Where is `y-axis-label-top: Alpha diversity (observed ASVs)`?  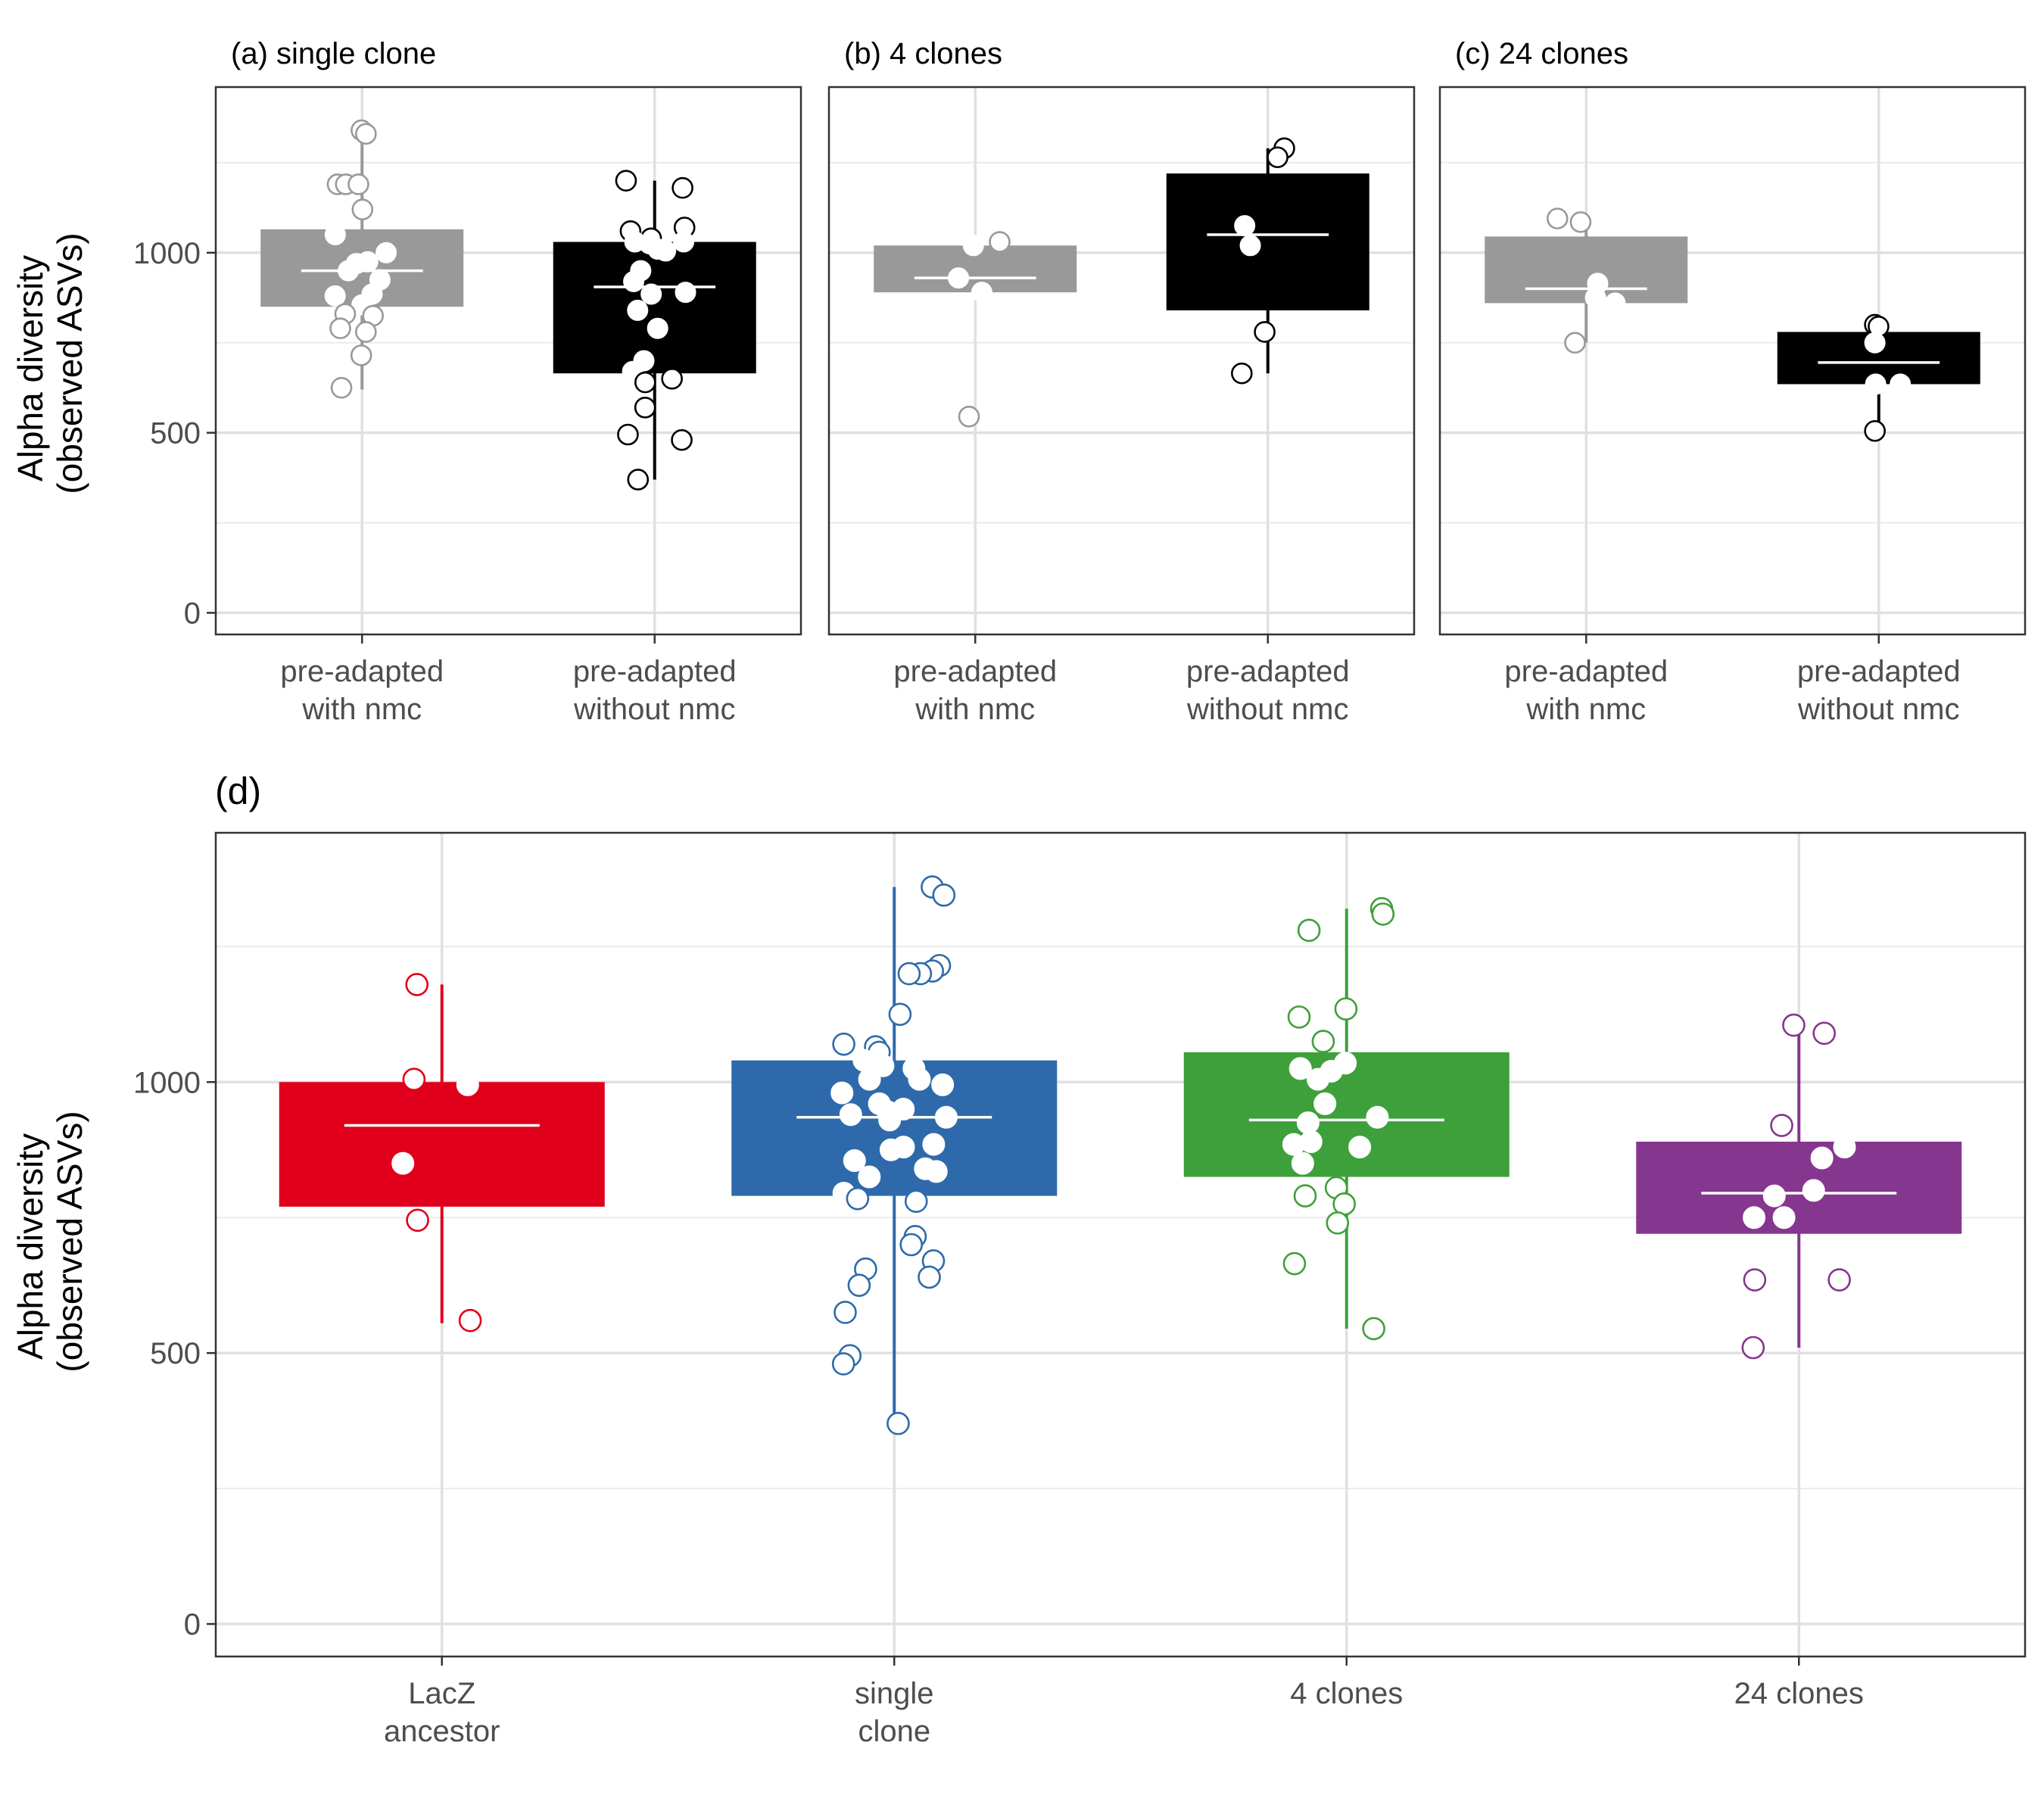 y-axis-label-top: Alpha diversity (observed ASVs) is located at coordinates (50, 363).